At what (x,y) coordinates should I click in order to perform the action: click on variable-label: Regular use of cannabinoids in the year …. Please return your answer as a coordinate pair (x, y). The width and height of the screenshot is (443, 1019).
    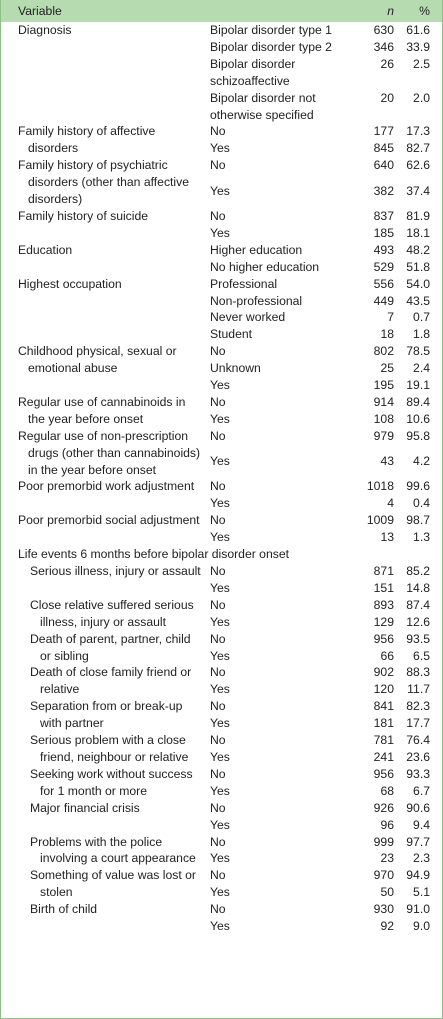
    Looking at the image, I should click on (102, 410).